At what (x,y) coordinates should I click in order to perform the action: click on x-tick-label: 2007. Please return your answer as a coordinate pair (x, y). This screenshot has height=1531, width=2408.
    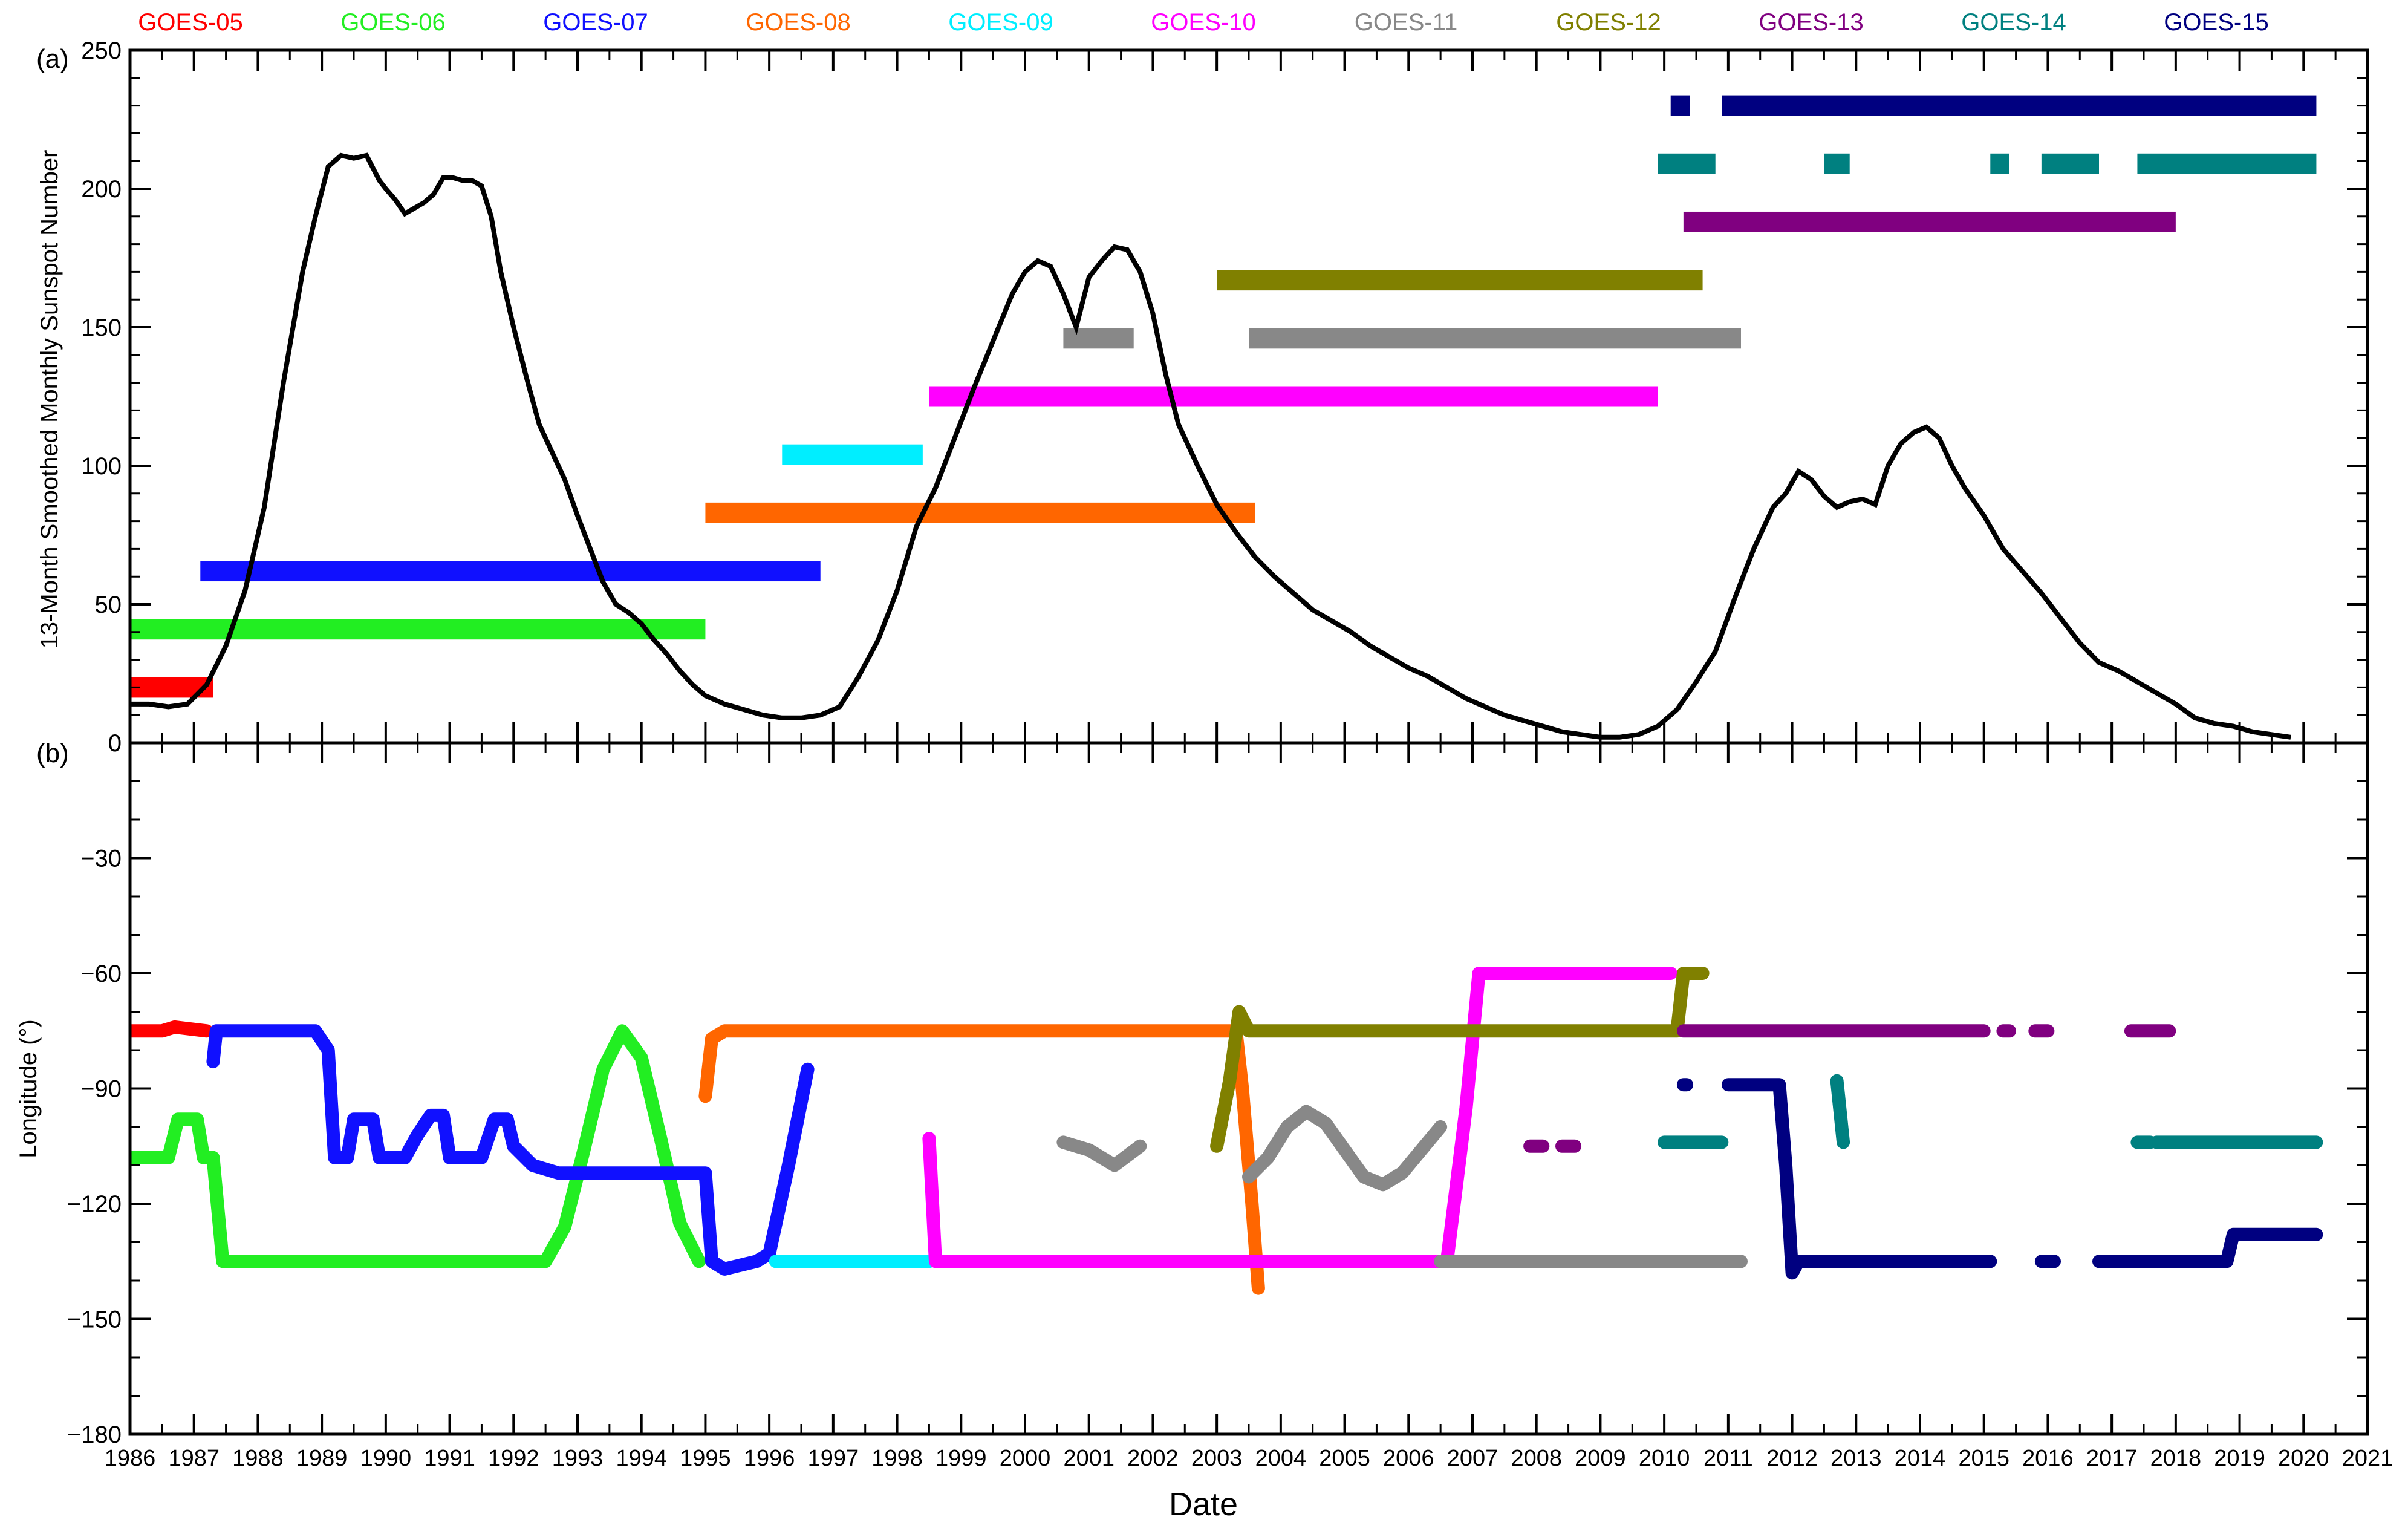
    Looking at the image, I should click on (1472, 1458).